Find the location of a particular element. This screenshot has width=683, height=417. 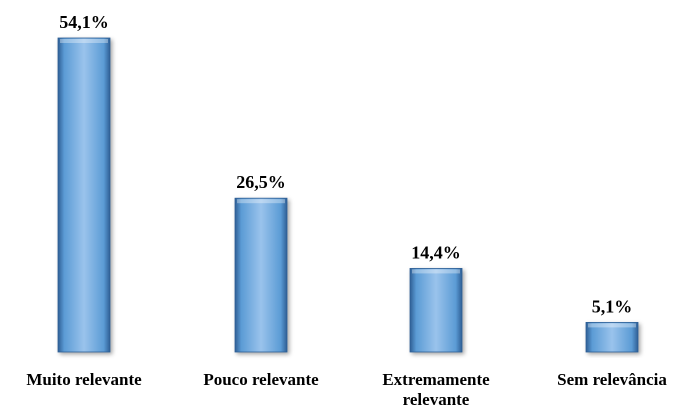

category-label-0: Muito relevante is located at coordinates (84, 379).